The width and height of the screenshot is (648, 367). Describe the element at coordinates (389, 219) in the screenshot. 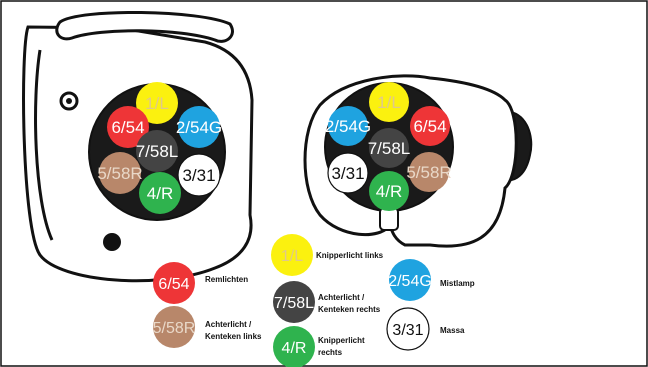

I see `plug-key-notch` at that location.